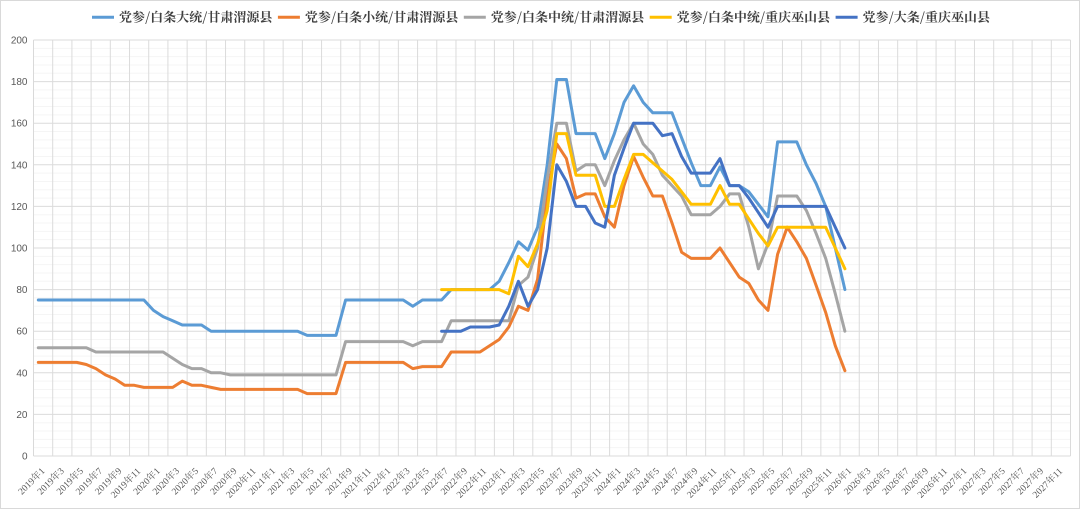 The height and width of the screenshot is (514, 1080). Describe the element at coordinates (19, 165) in the screenshot. I see `svg-text: 140` at that location.